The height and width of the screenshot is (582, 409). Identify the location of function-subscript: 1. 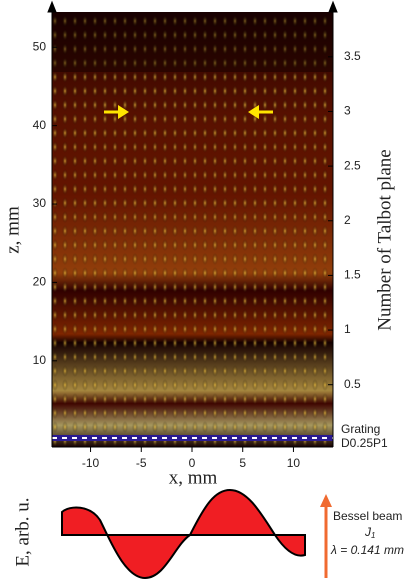
(373, 535).